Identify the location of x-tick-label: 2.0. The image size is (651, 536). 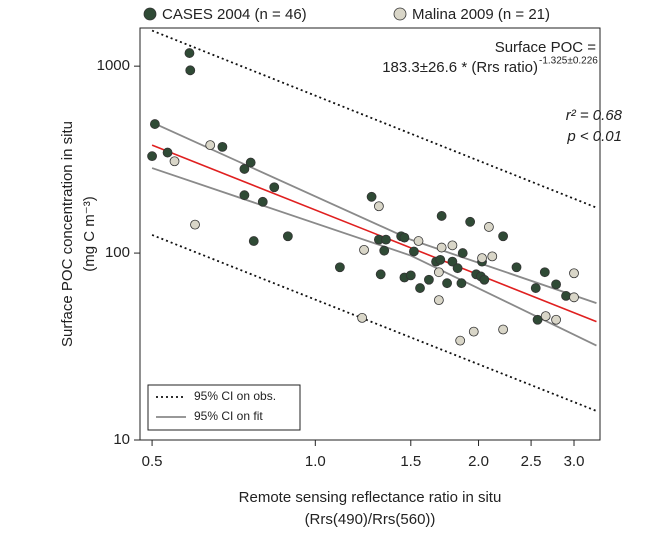
(478, 461).